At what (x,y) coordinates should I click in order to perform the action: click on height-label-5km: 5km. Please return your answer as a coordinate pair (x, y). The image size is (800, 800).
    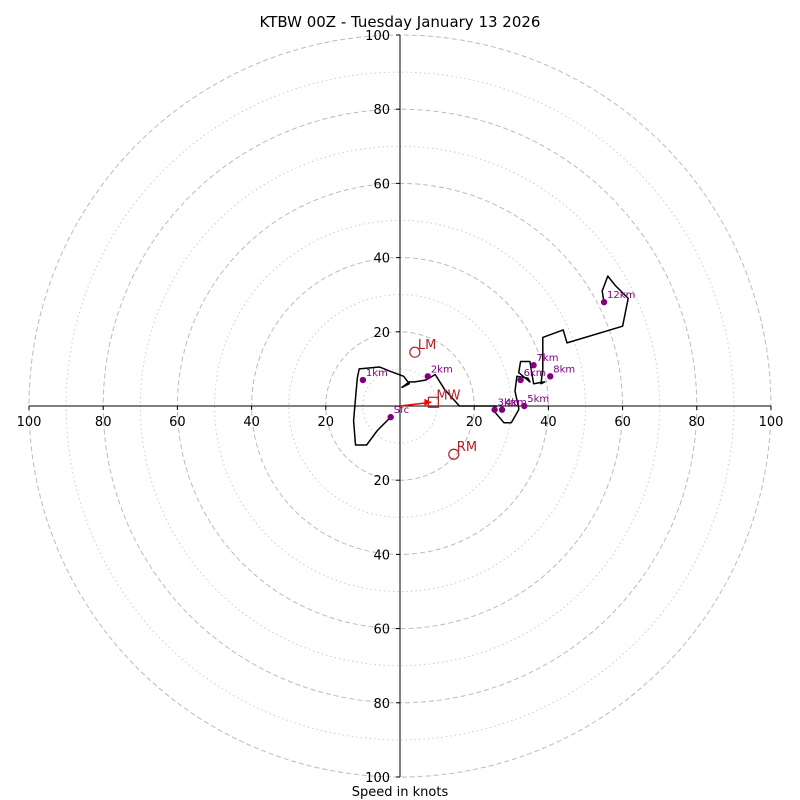
    Looking at the image, I should click on (538, 399).